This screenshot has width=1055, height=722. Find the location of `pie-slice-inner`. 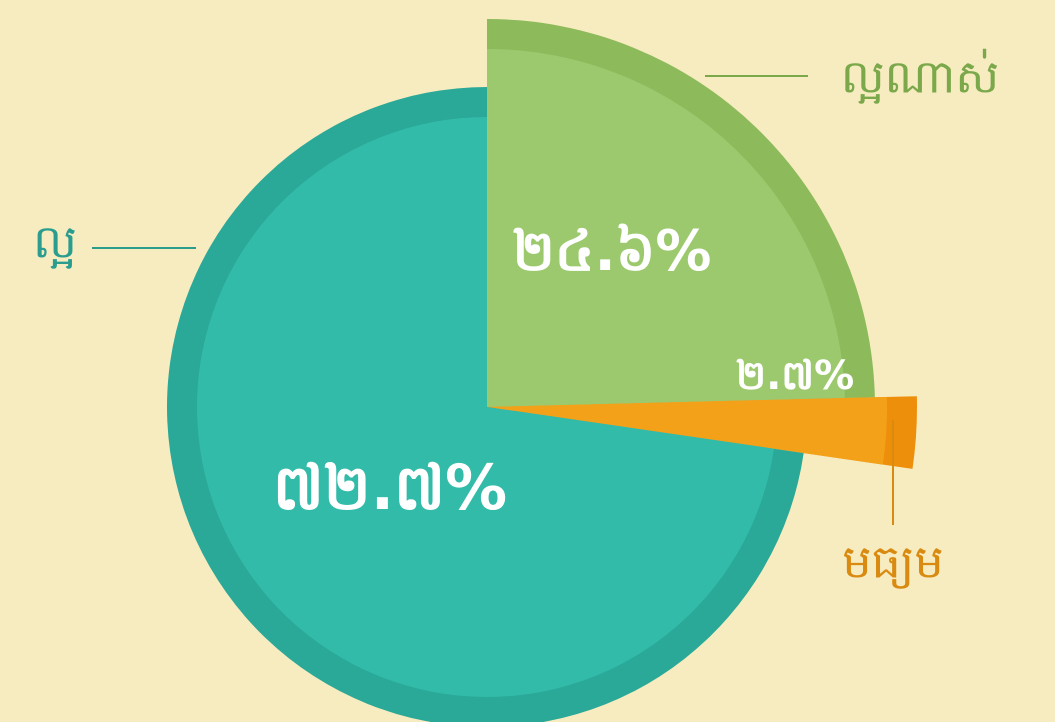

pie-slice-inner is located at coordinates (687, 430).